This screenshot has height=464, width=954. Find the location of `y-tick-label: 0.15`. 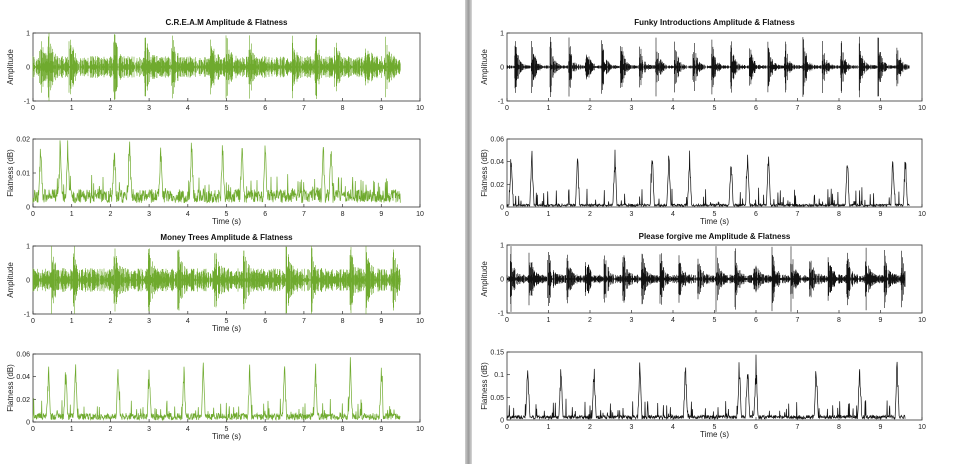

y-tick-label: 0.15 is located at coordinates (497, 353).